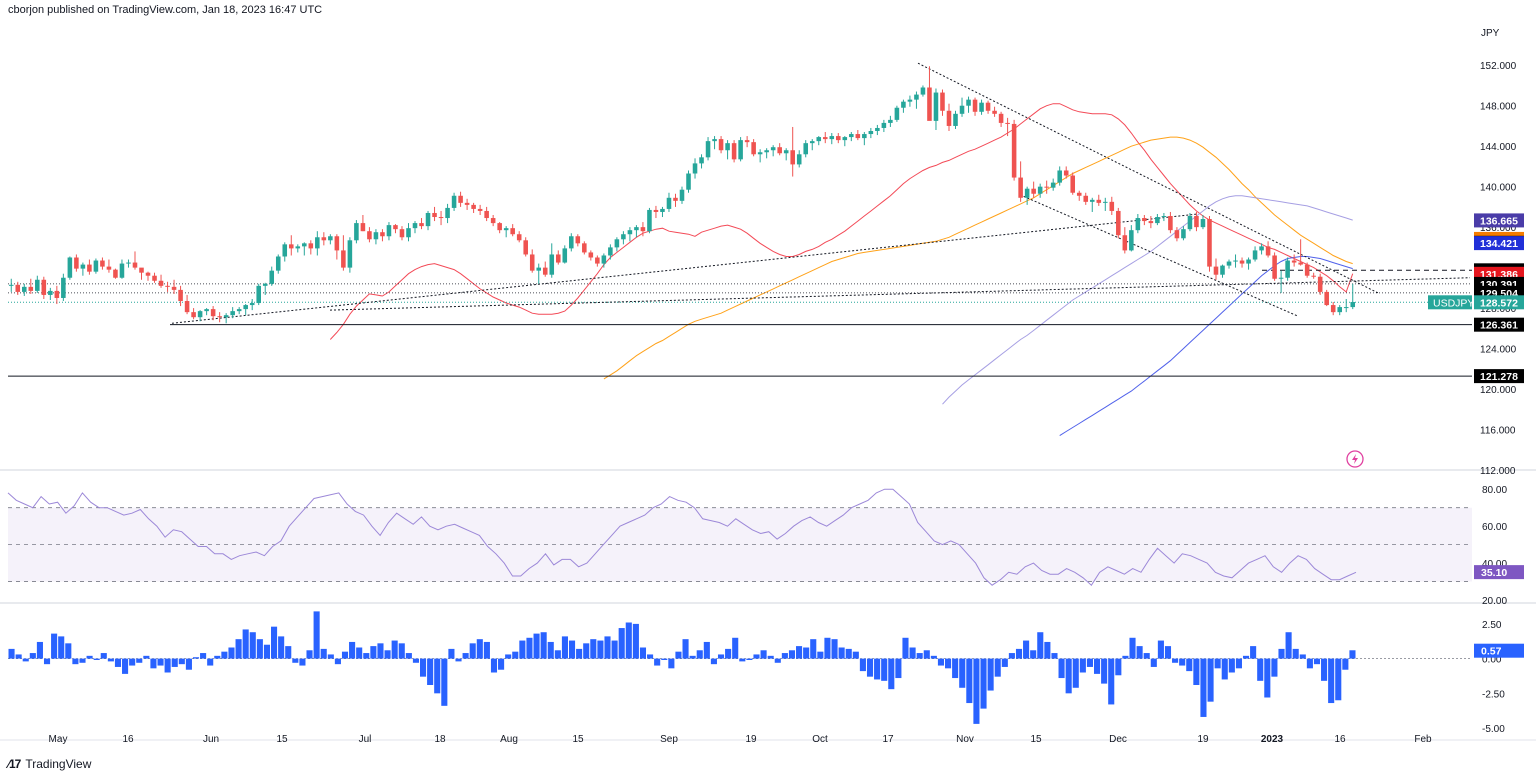  What do you see at coordinates (1498, 309) in the screenshot?
I see `price-tick-label: 128.000` at bounding box center [1498, 309].